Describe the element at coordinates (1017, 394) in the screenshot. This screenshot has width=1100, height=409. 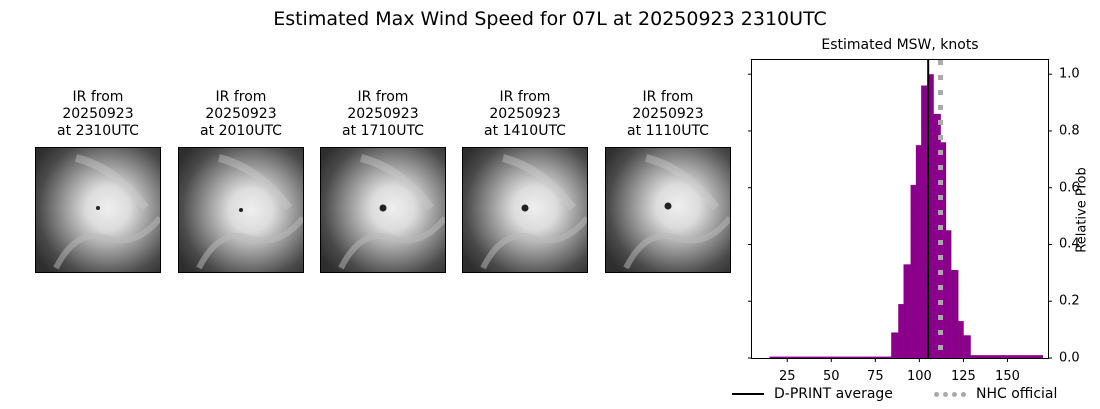
I see `legend-label: NHC official` at that location.